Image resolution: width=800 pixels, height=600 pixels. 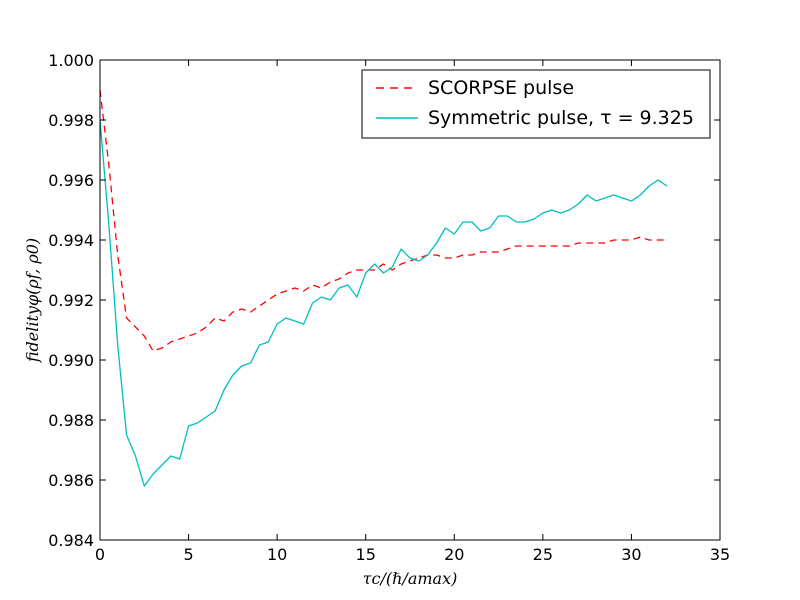 I want to click on x-tick-label: 0, so click(x=100, y=554).